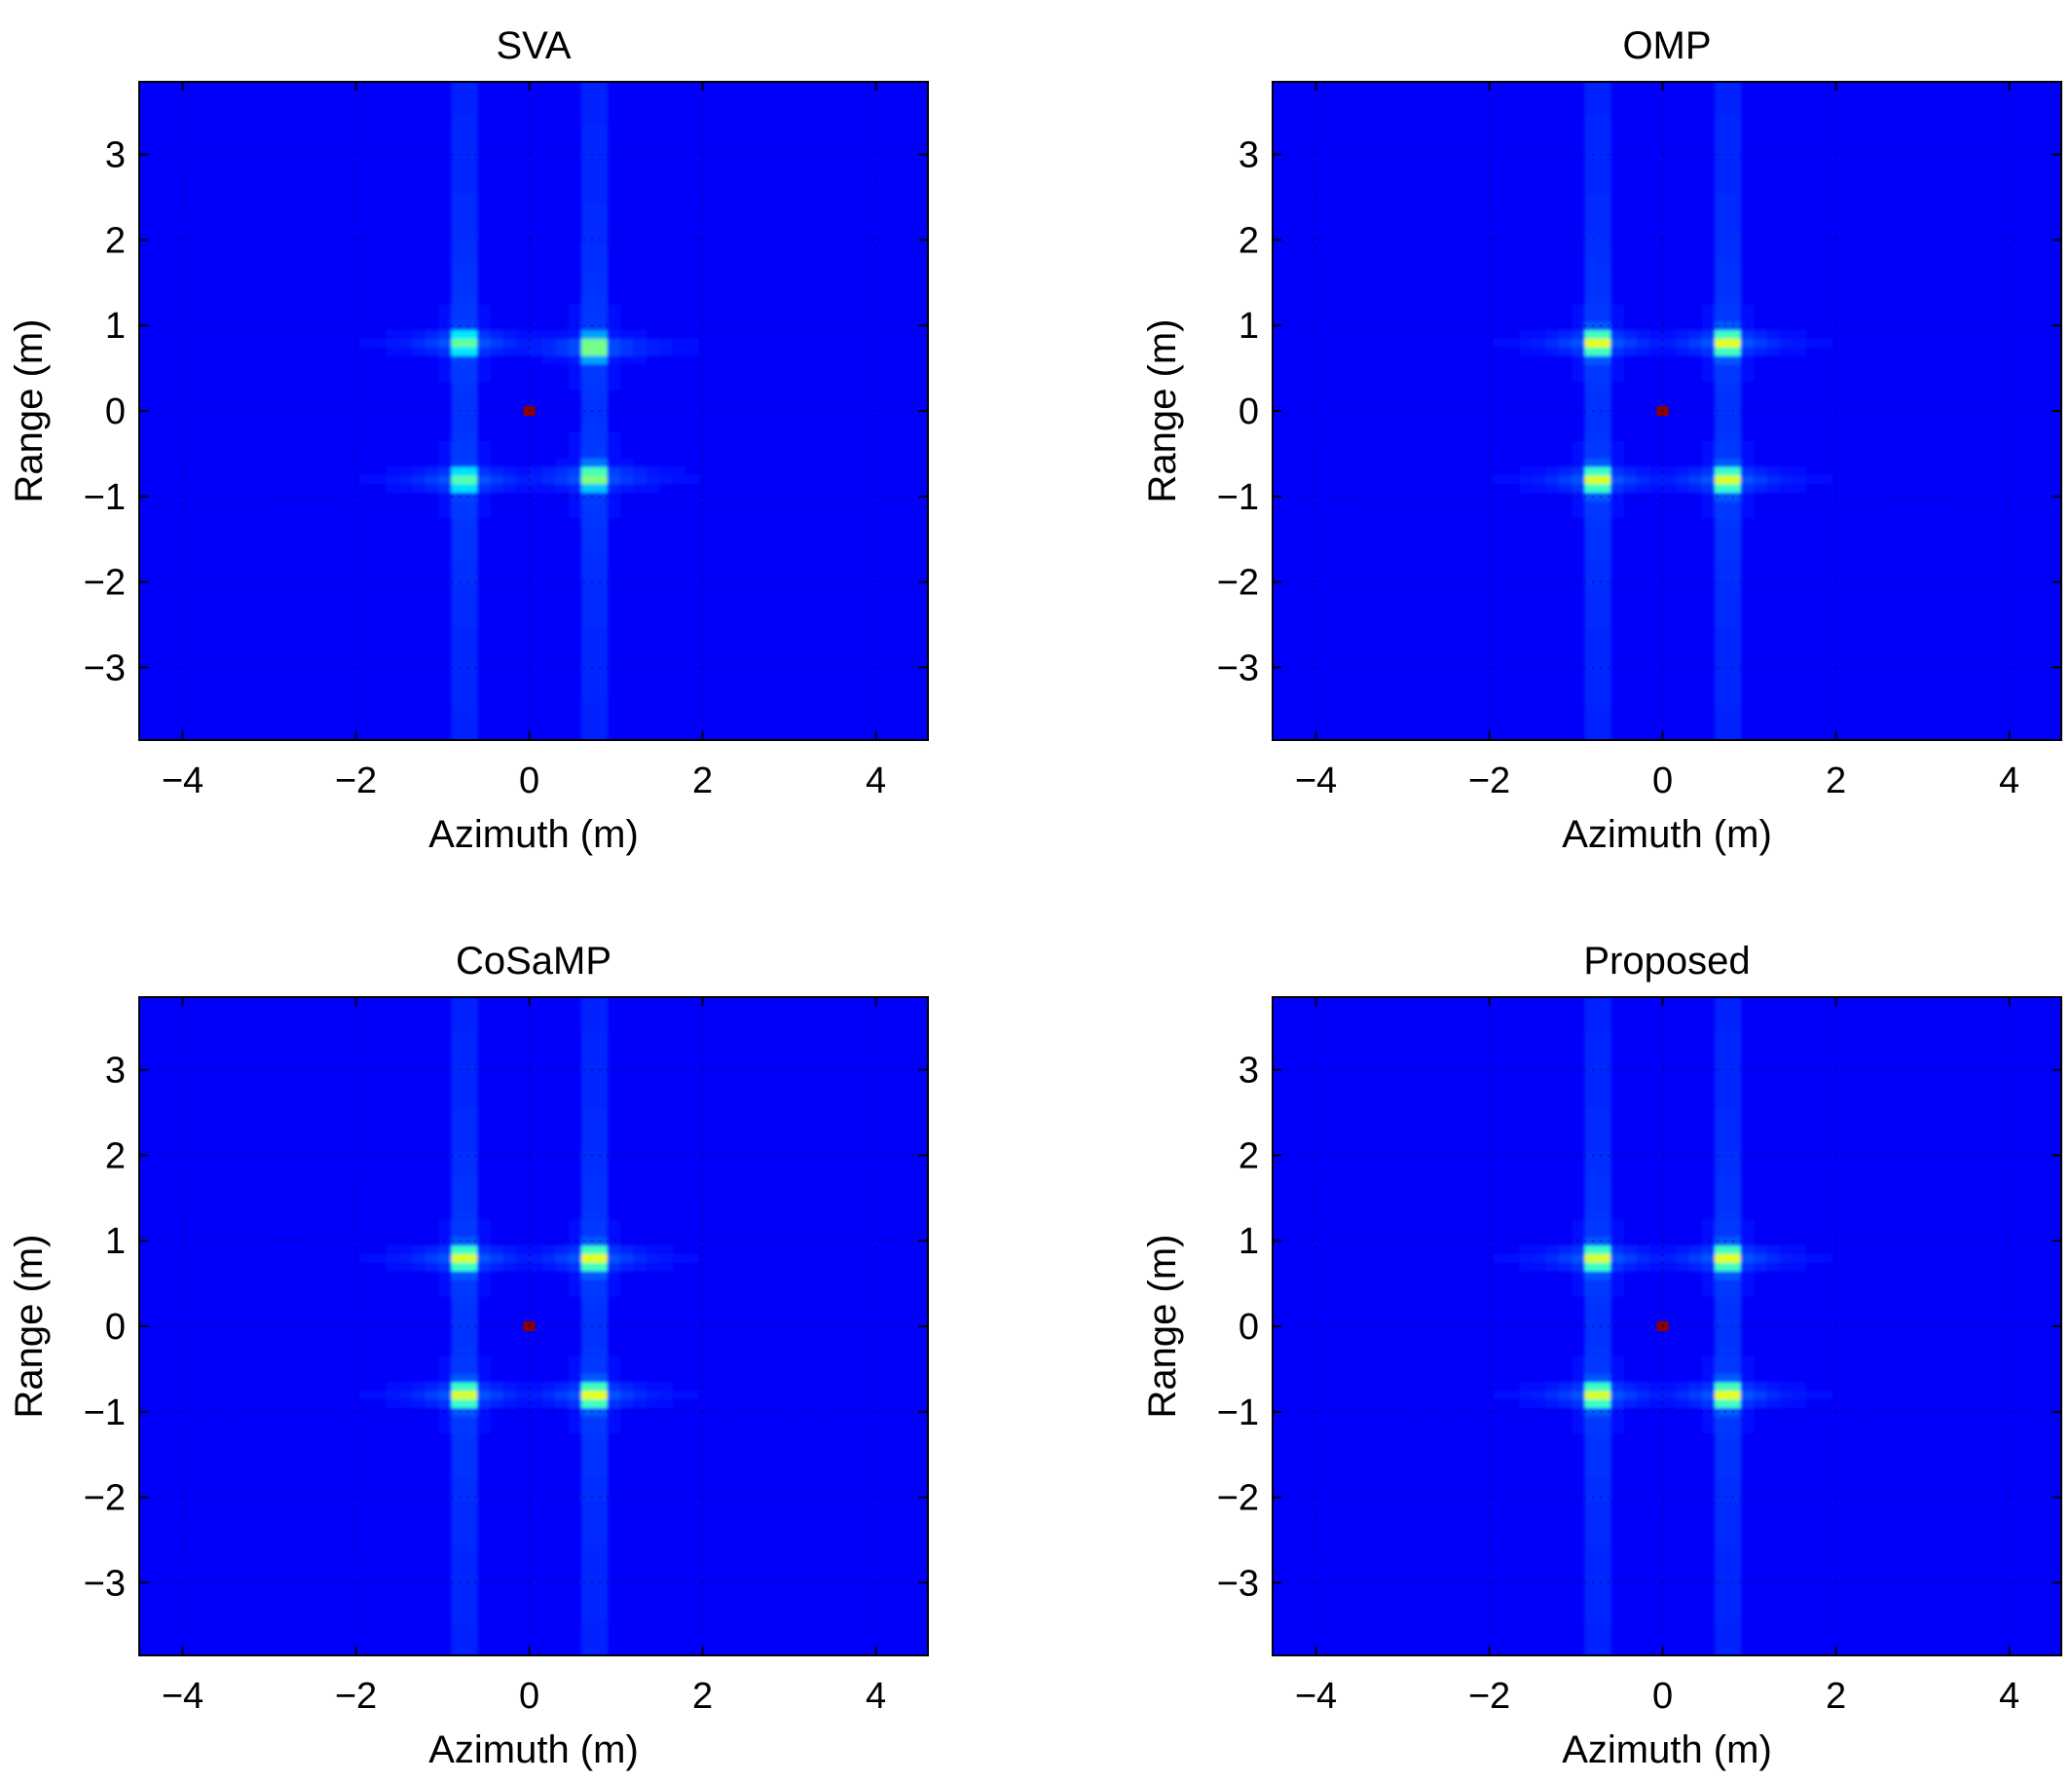 This screenshot has width=2072, height=1782. What do you see at coordinates (876, 781) in the screenshot?
I see `x-tick-label: 4` at bounding box center [876, 781].